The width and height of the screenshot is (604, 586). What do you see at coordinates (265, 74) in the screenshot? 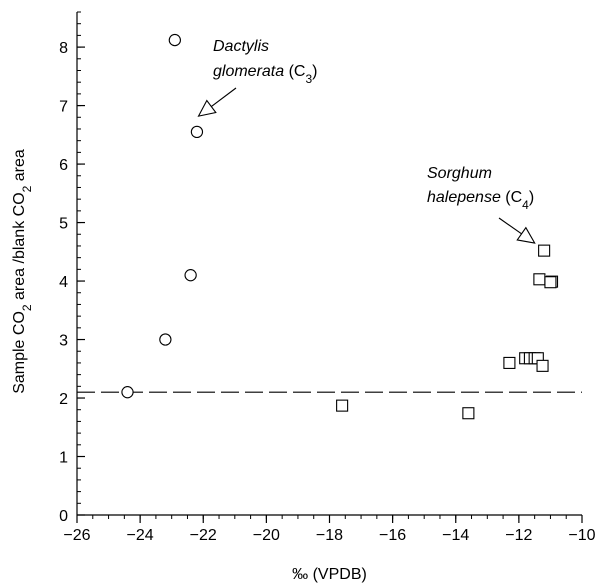
I see `annotation-text: glomerata (C3)` at bounding box center [265, 74].